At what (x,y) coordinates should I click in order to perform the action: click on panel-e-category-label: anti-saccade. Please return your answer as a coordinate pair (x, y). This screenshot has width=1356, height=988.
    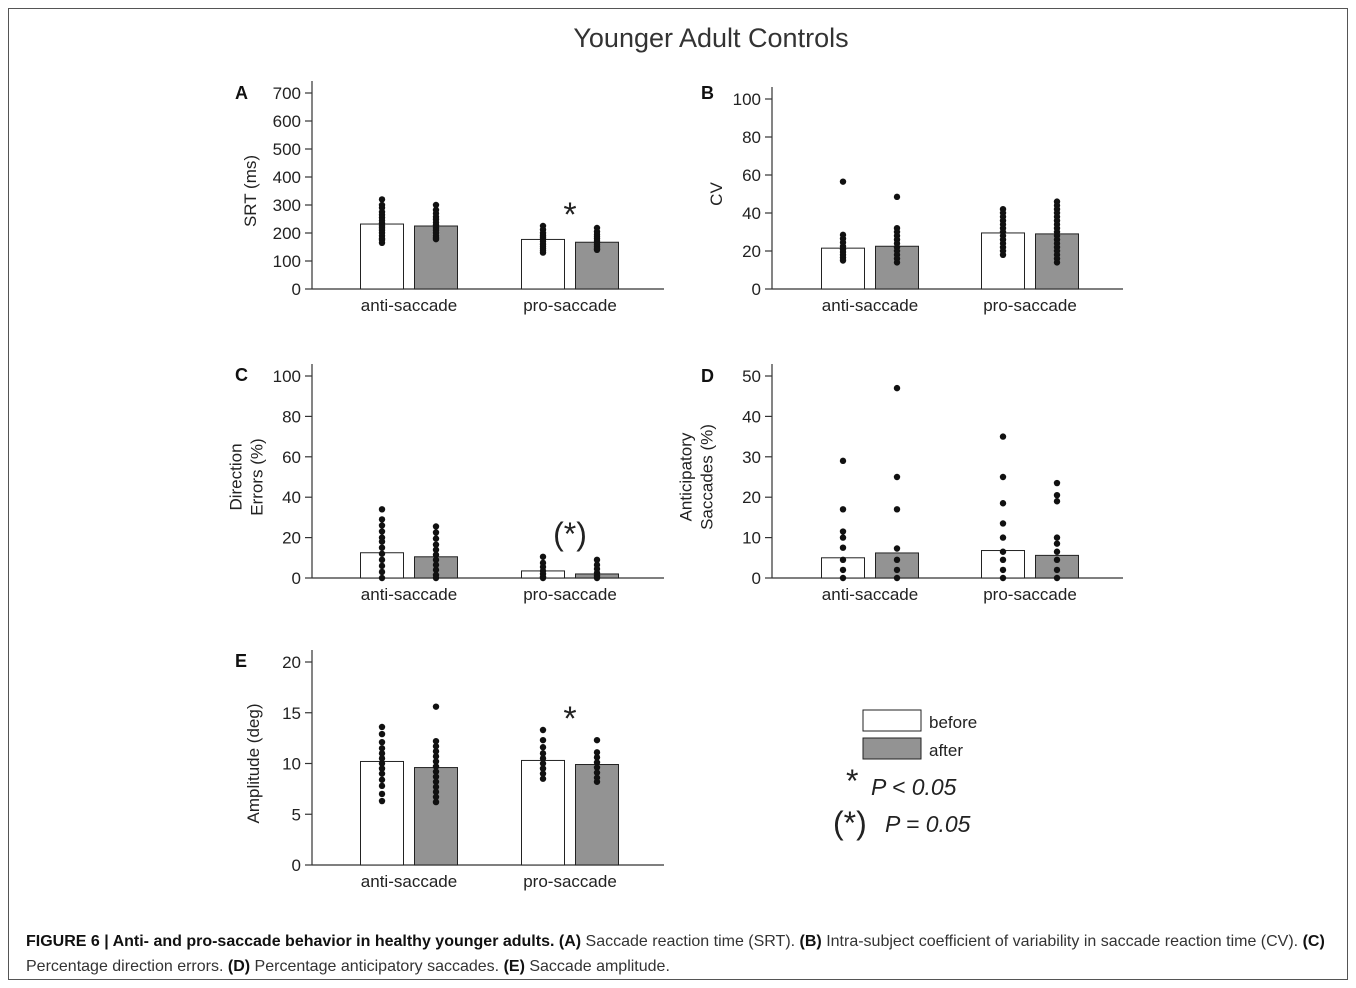
    Looking at the image, I should click on (409, 881).